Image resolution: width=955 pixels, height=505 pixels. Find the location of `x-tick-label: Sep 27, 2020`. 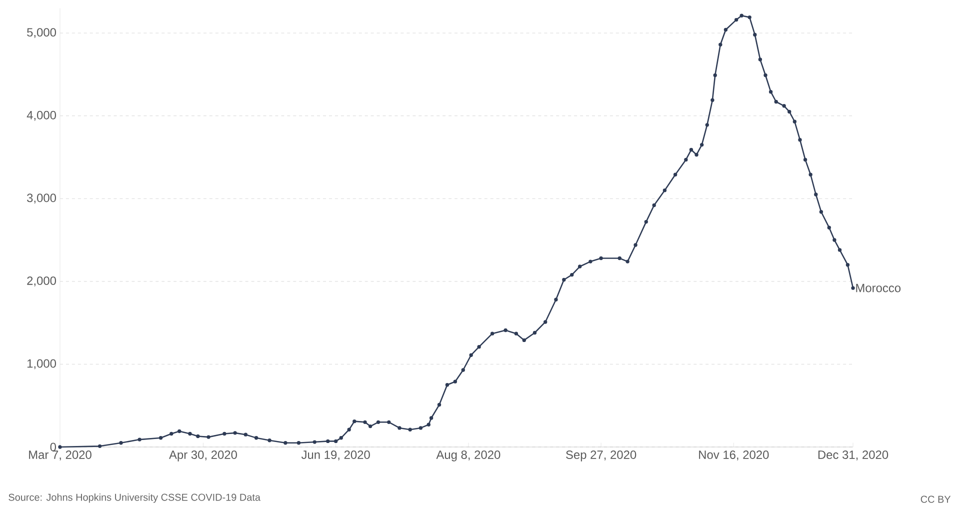

x-tick-label: Sep 27, 2020 is located at coordinates (601, 456).